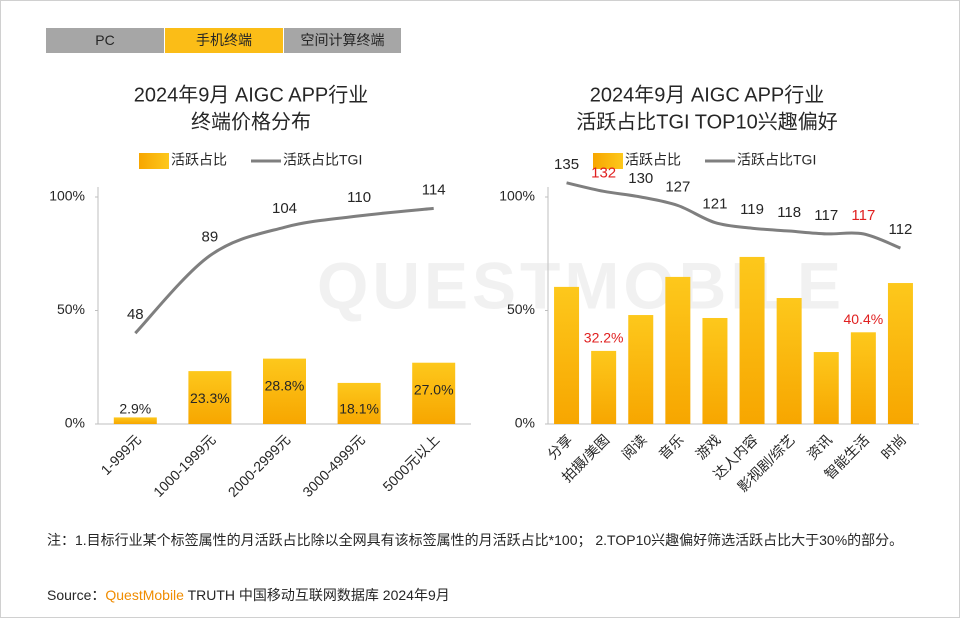 This screenshot has width=960, height=618. Describe the element at coordinates (900, 229) in the screenshot. I see `line-value-label: 112` at that location.